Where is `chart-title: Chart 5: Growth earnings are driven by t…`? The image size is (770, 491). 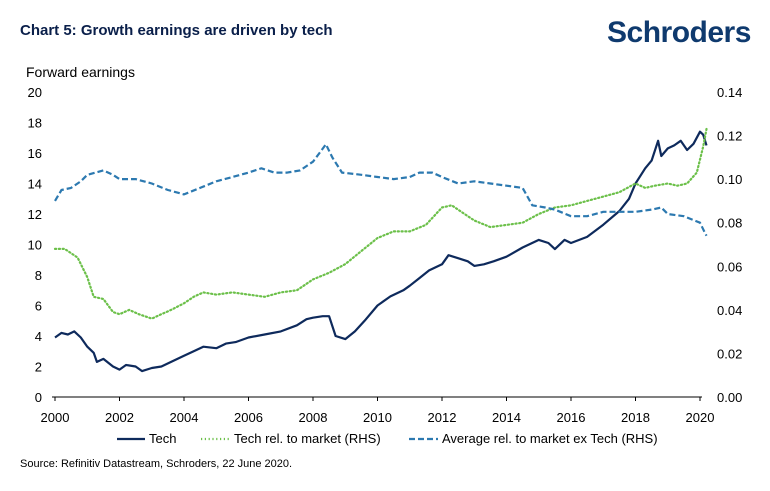
chart-title: Chart 5: Growth earnings are driven by t… is located at coordinates (176, 30).